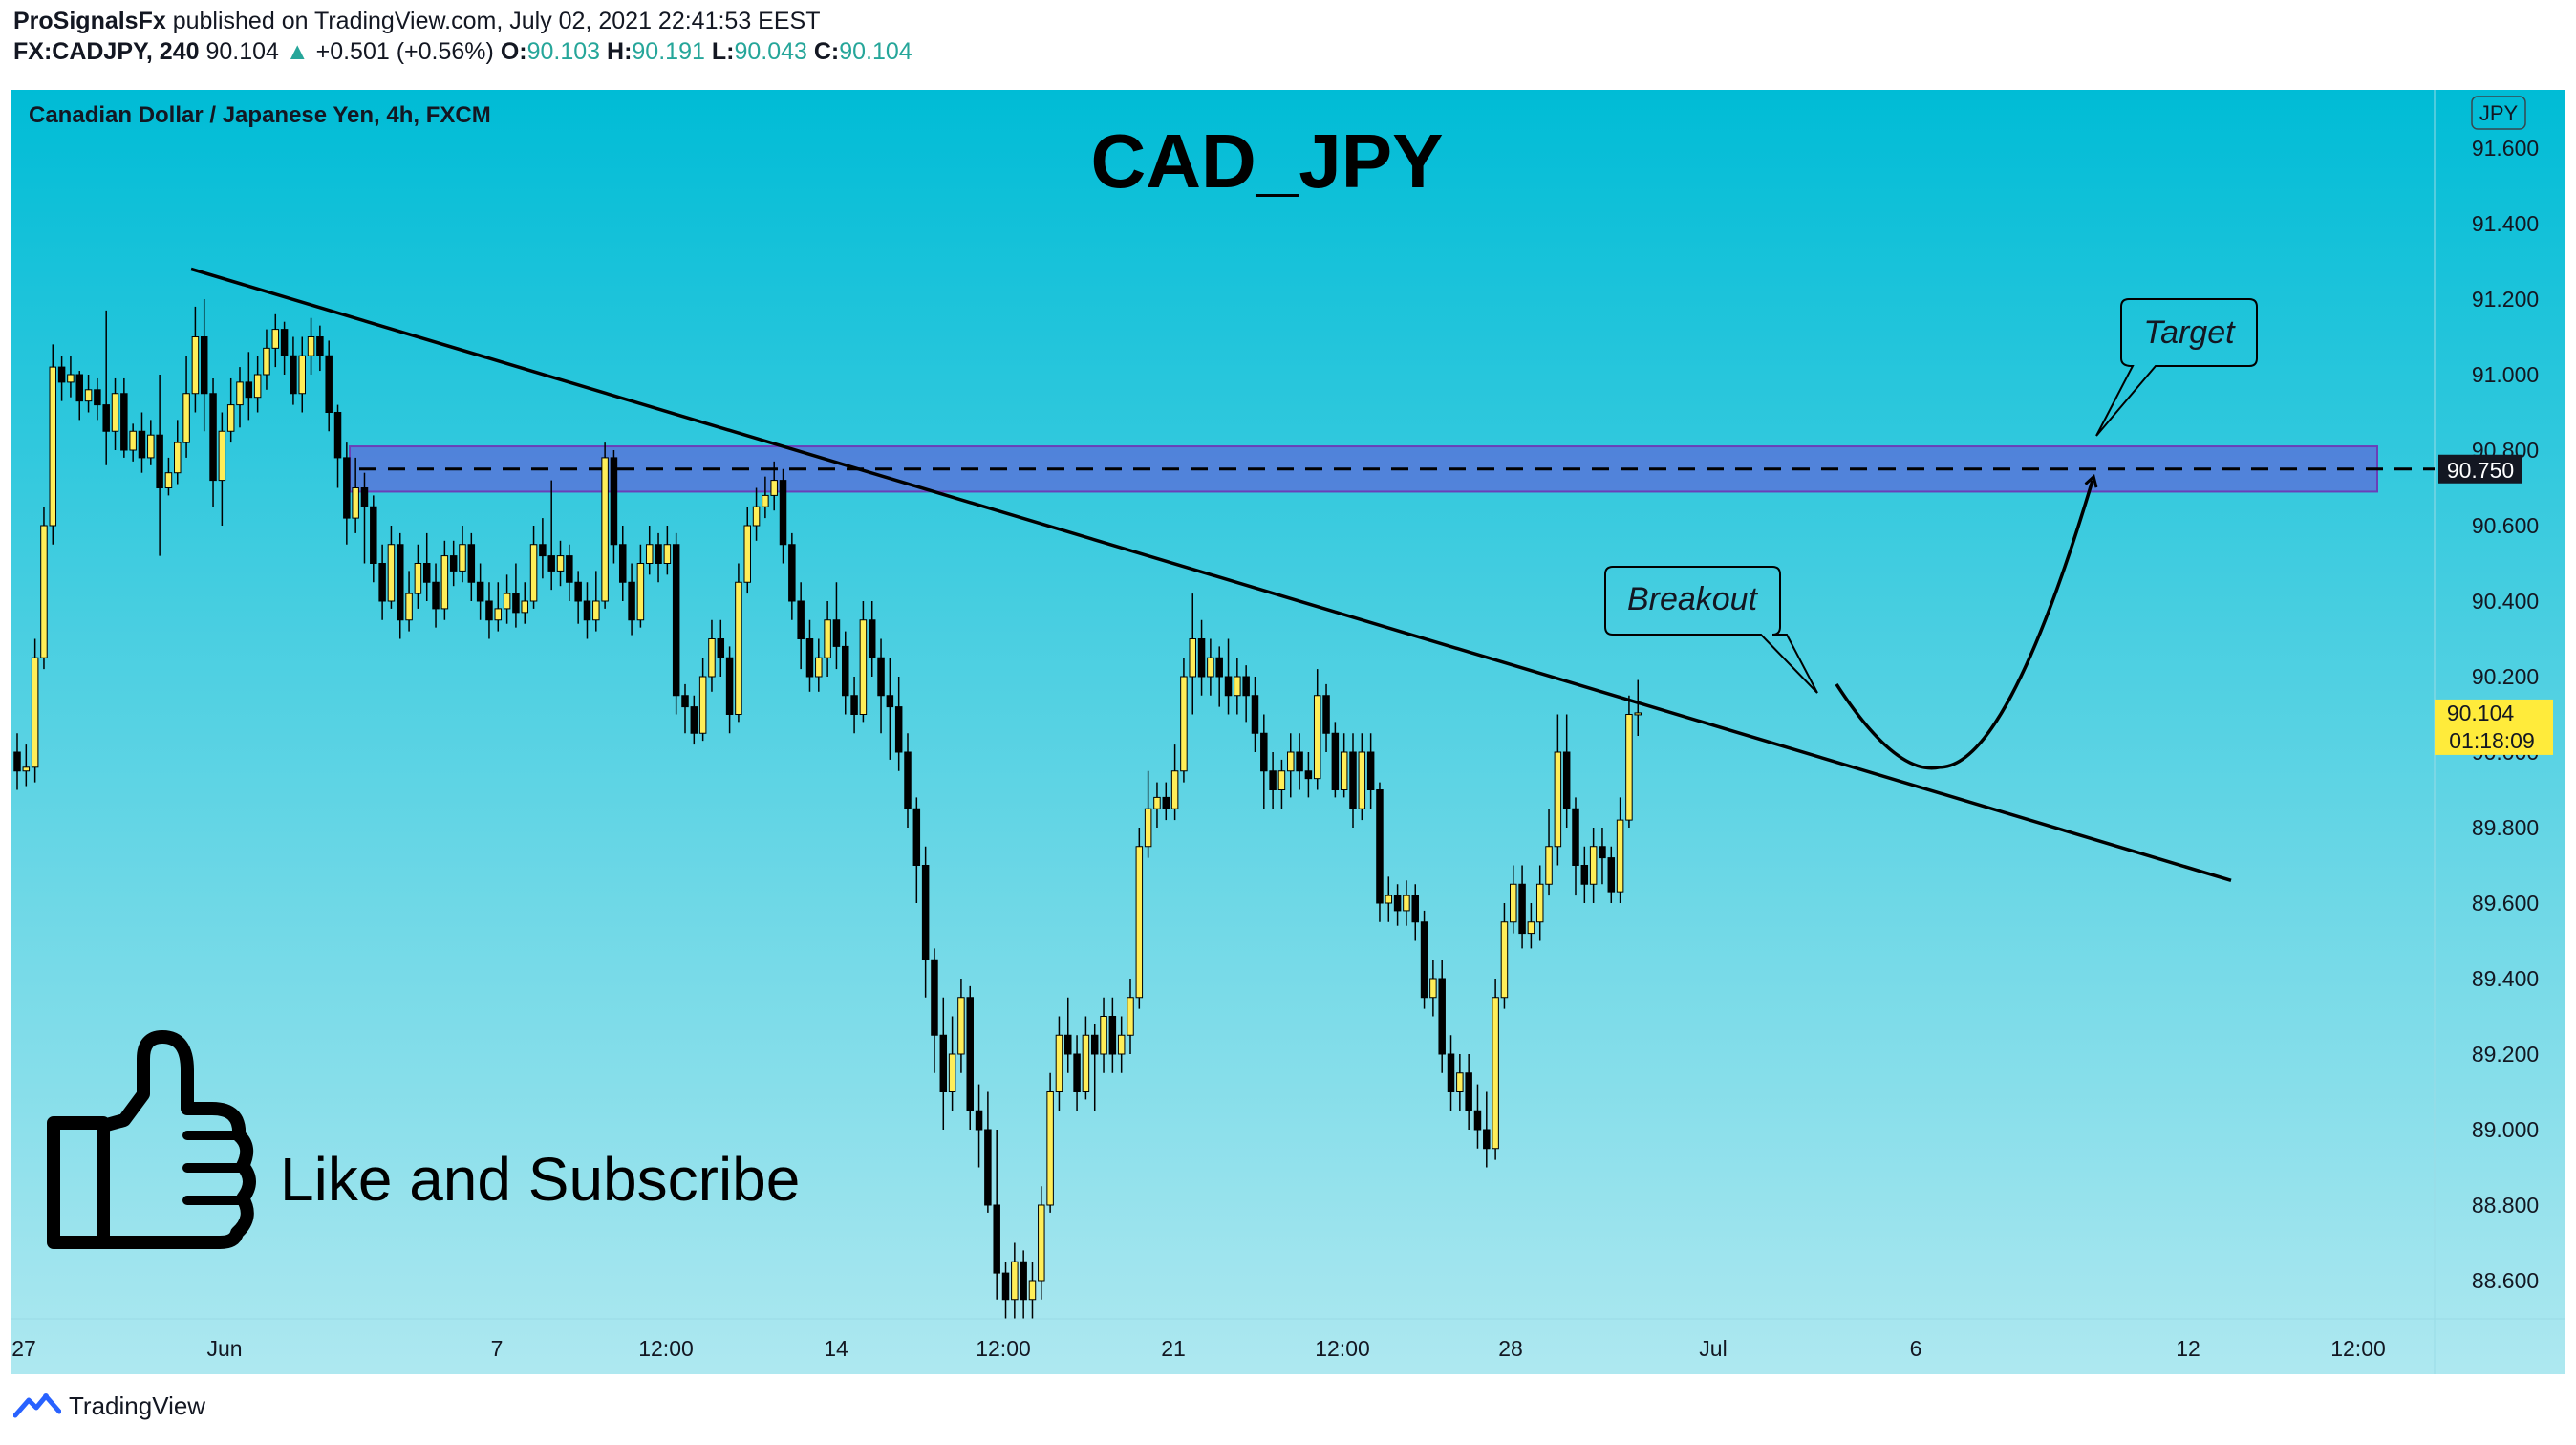 The height and width of the screenshot is (1445, 2576). I want to click on breakout-callout: Breakout, so click(1711, 630).